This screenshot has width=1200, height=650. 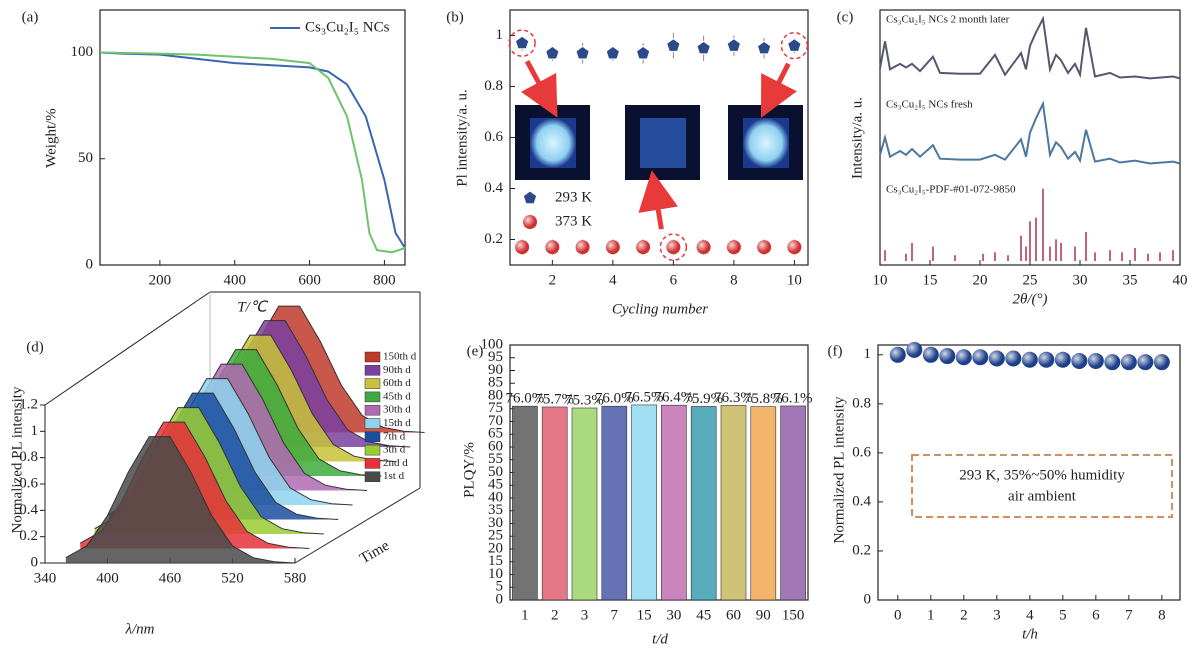 What do you see at coordinates (500, 35) in the screenshot?
I see `y-tick-label: 1` at bounding box center [500, 35].